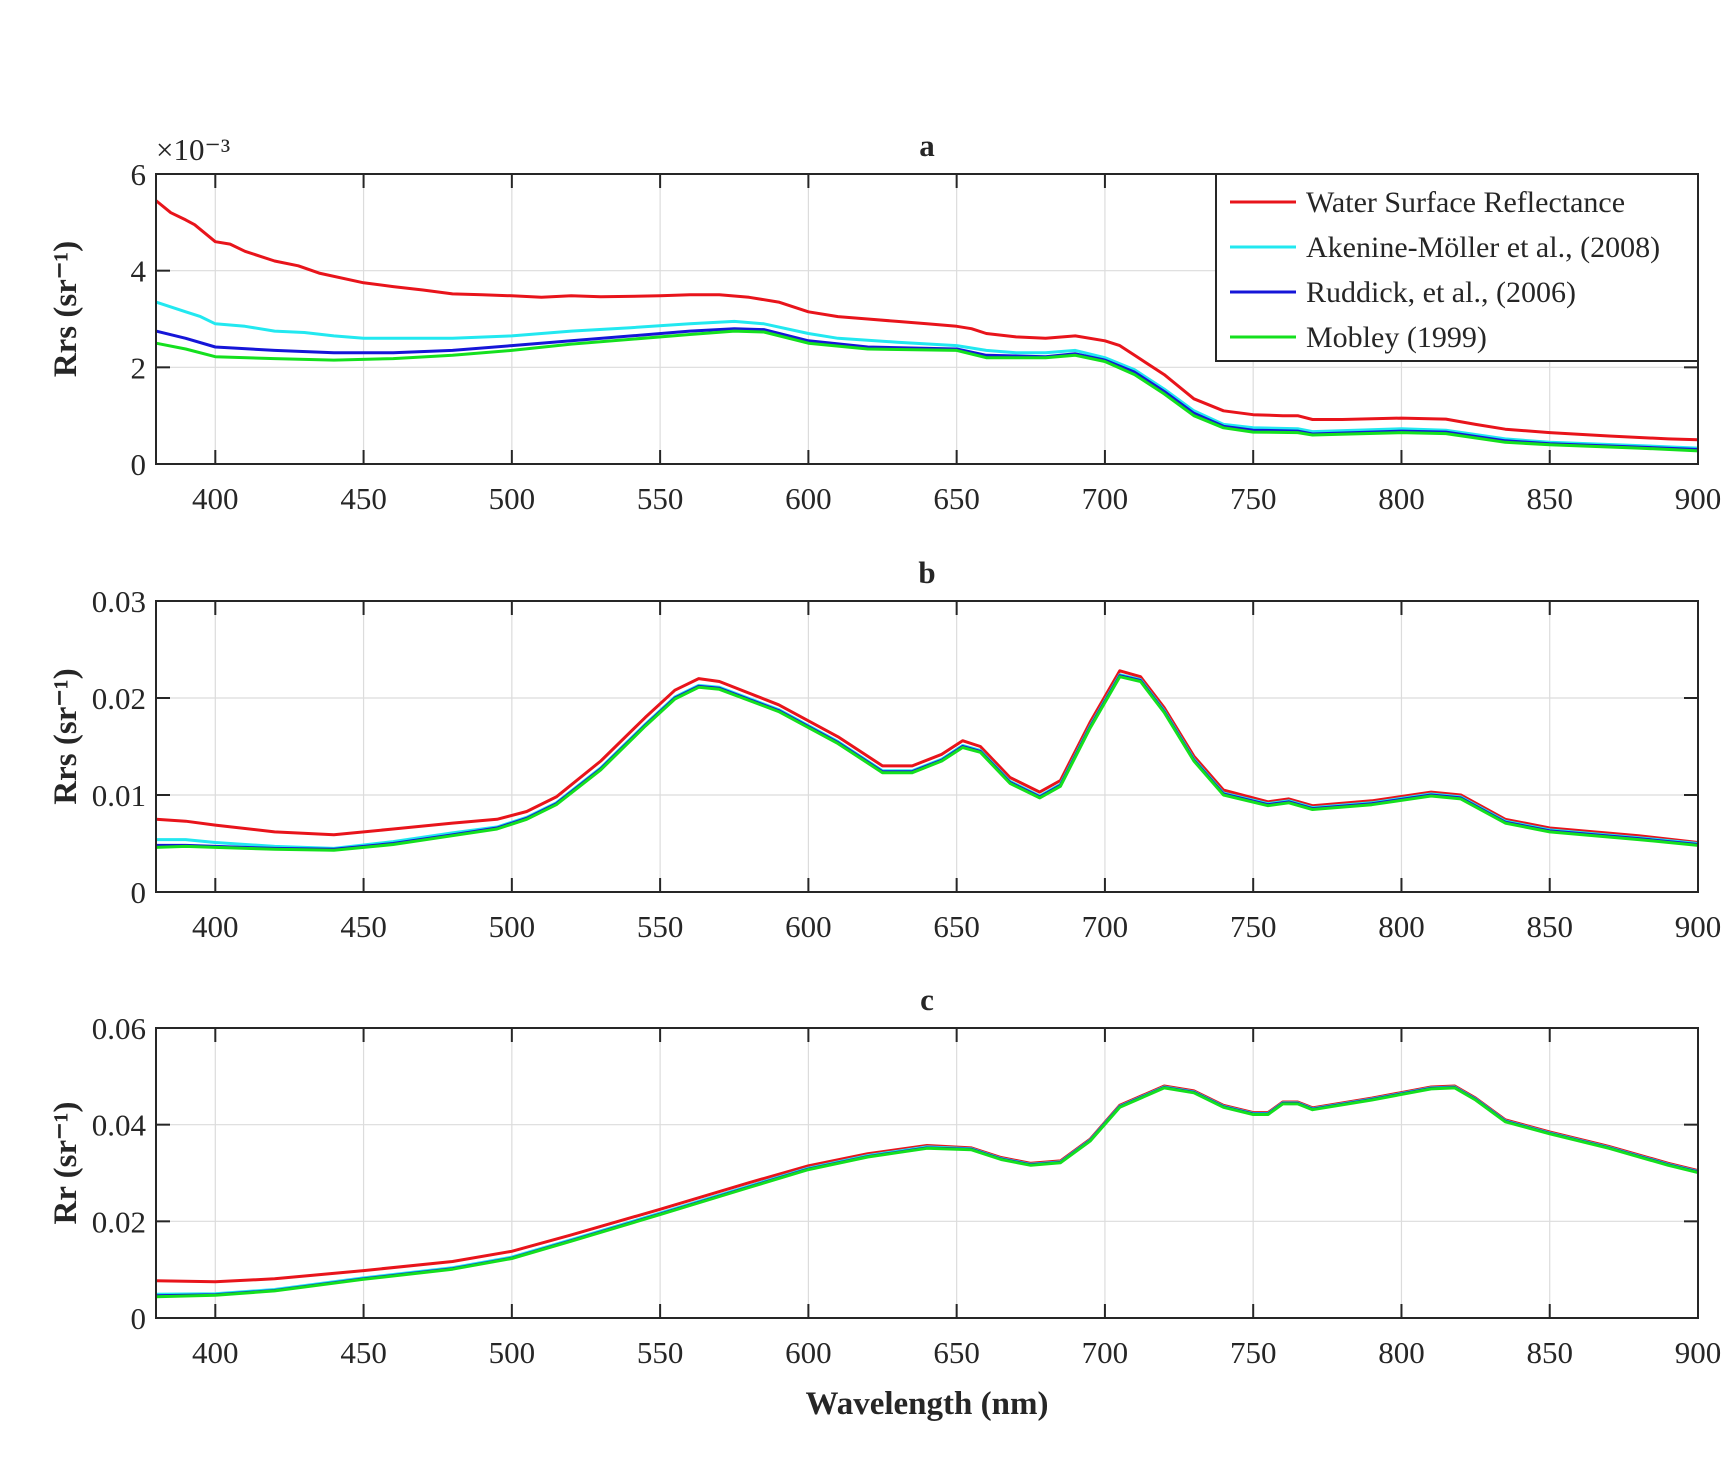 Image resolution: width=1724 pixels, height=1460 pixels. What do you see at coordinates (119, 1125) in the screenshot?
I see `y-tick-label: 0.04` at bounding box center [119, 1125].